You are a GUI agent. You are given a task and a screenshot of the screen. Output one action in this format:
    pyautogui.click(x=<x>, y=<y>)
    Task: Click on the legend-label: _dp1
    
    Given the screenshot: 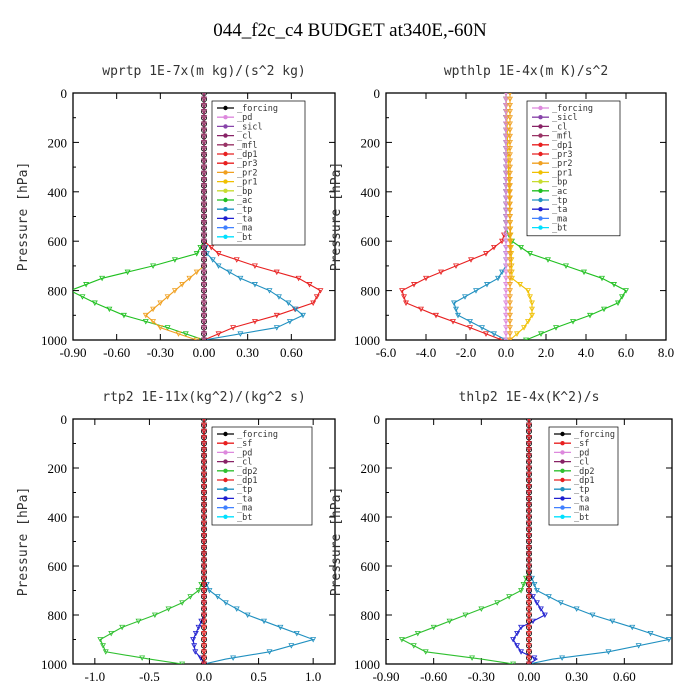 What is the action you would take?
    pyautogui.click(x=562, y=146)
    